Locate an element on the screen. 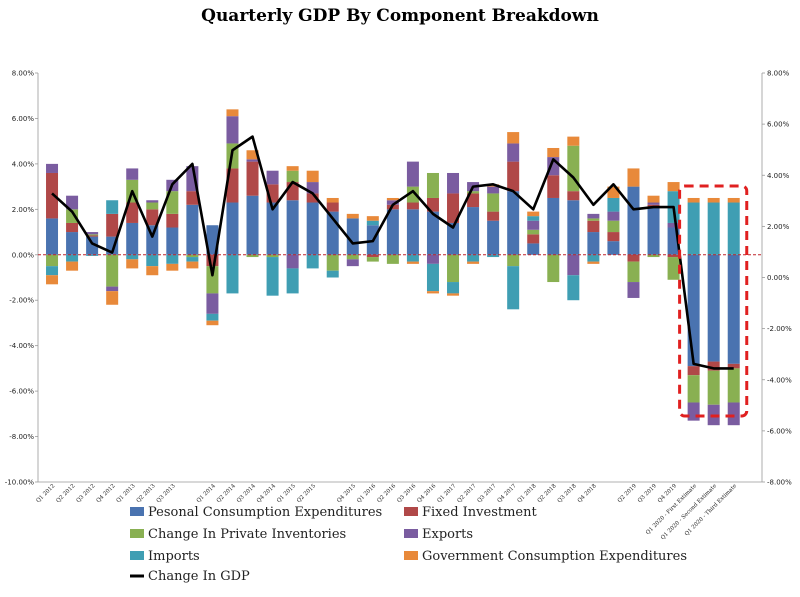 This screenshot has width=800, height=597. x-tick-label: Q3 2018 is located at coordinates (567, 493).